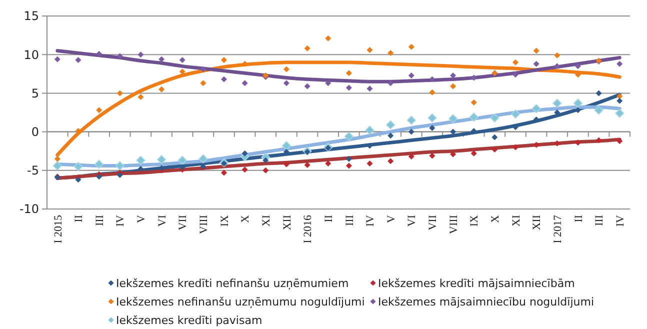  What do you see at coordinates (486, 301) in the screenshot?
I see `legend-label: Iekšzemes mājsaimniecību noguldījumi` at bounding box center [486, 301].